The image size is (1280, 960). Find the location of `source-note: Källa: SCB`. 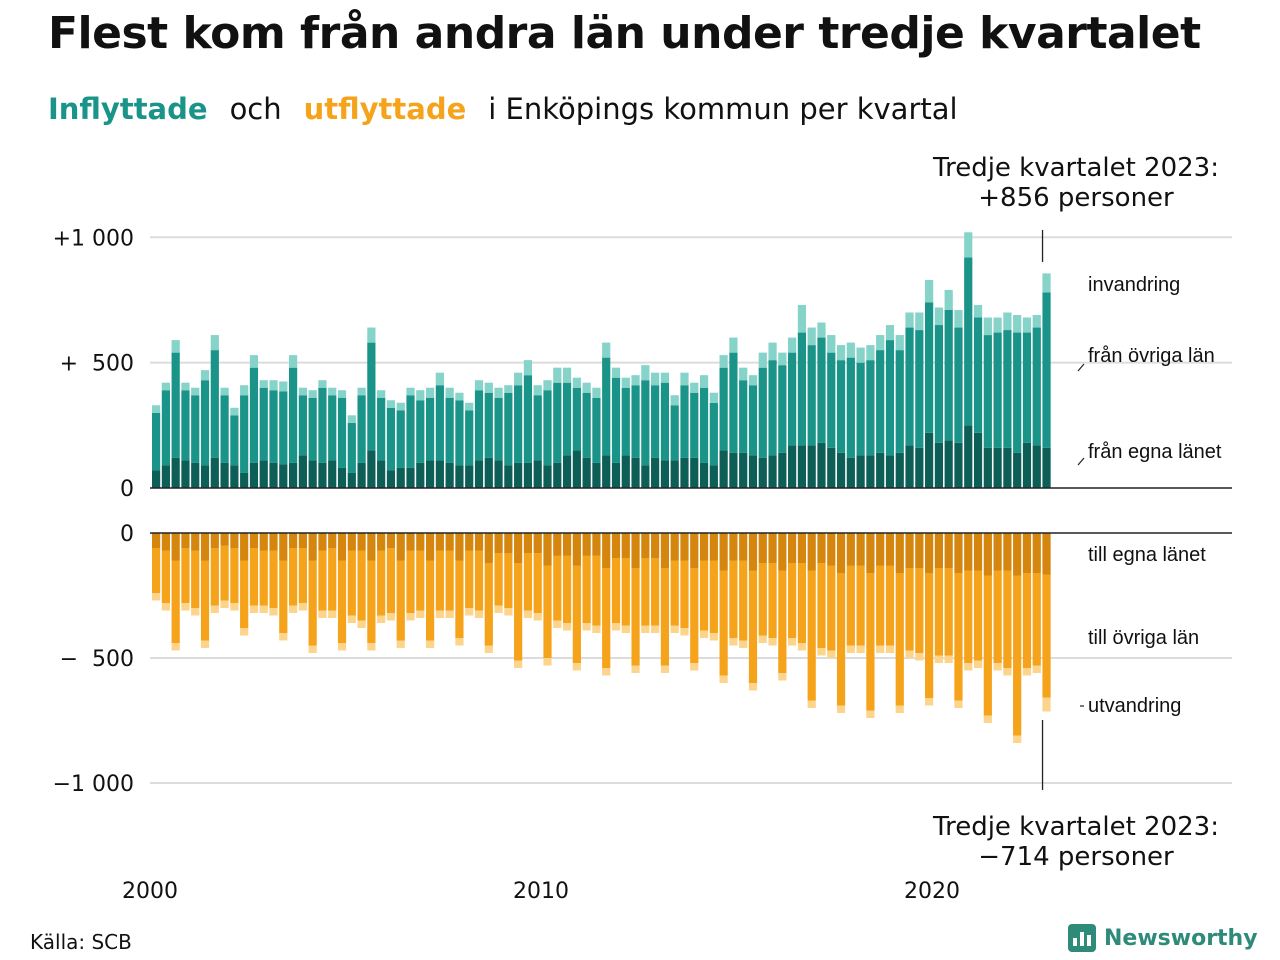

source-note: Källa: SCB is located at coordinates (81, 942).